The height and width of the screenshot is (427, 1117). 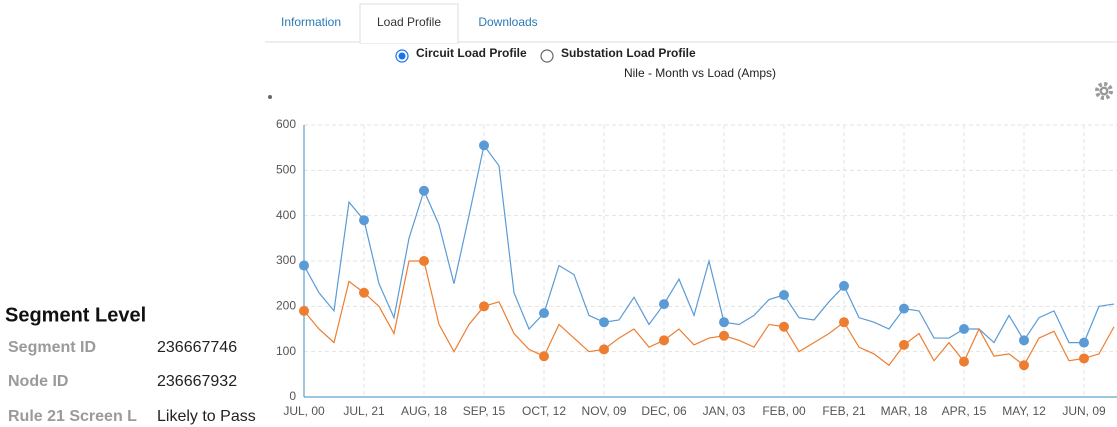 What do you see at coordinates (364, 411) in the screenshot?
I see `x-tick-label: JUL, 21` at bounding box center [364, 411].